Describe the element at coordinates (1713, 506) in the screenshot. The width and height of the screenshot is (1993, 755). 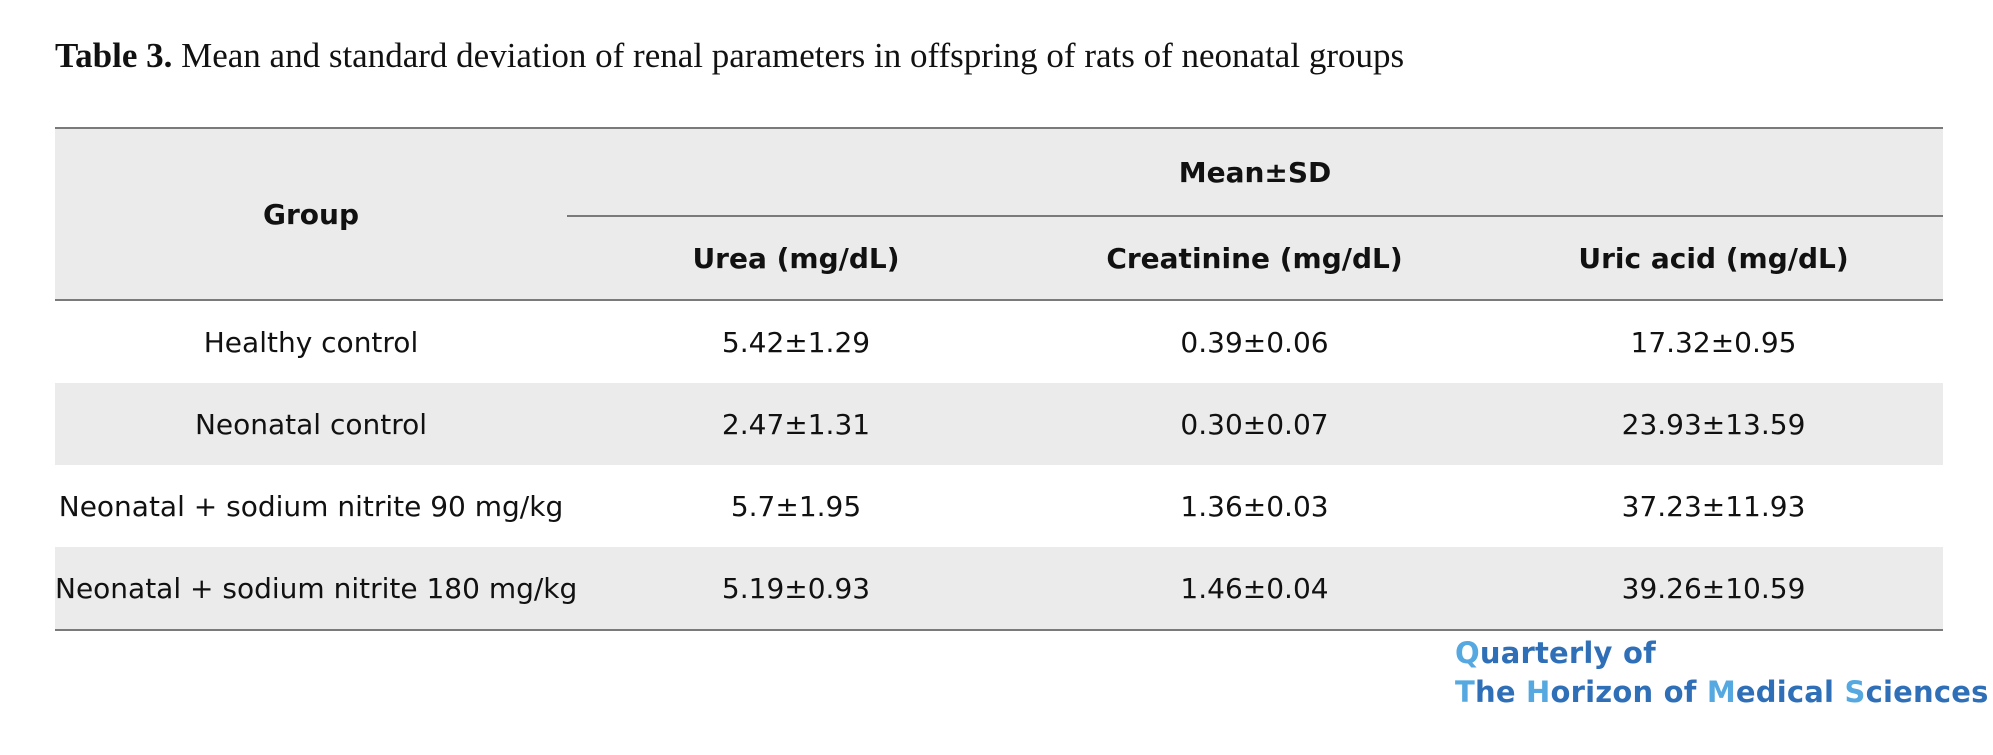
I see `uric-acid-cell: 37.23±11.93` at that location.